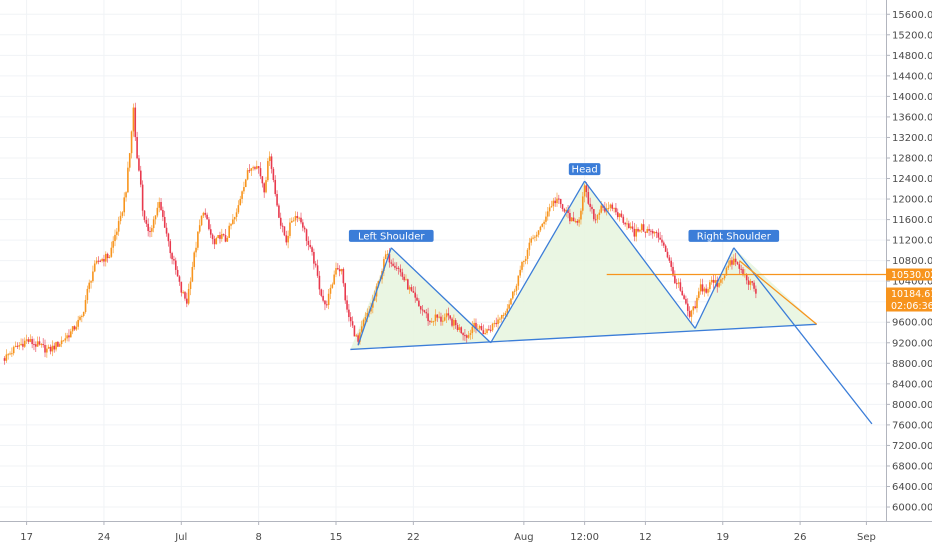 The height and width of the screenshot is (550, 932). What do you see at coordinates (391, 236) in the screenshot?
I see `annotation-label: Left Shoulder` at bounding box center [391, 236].